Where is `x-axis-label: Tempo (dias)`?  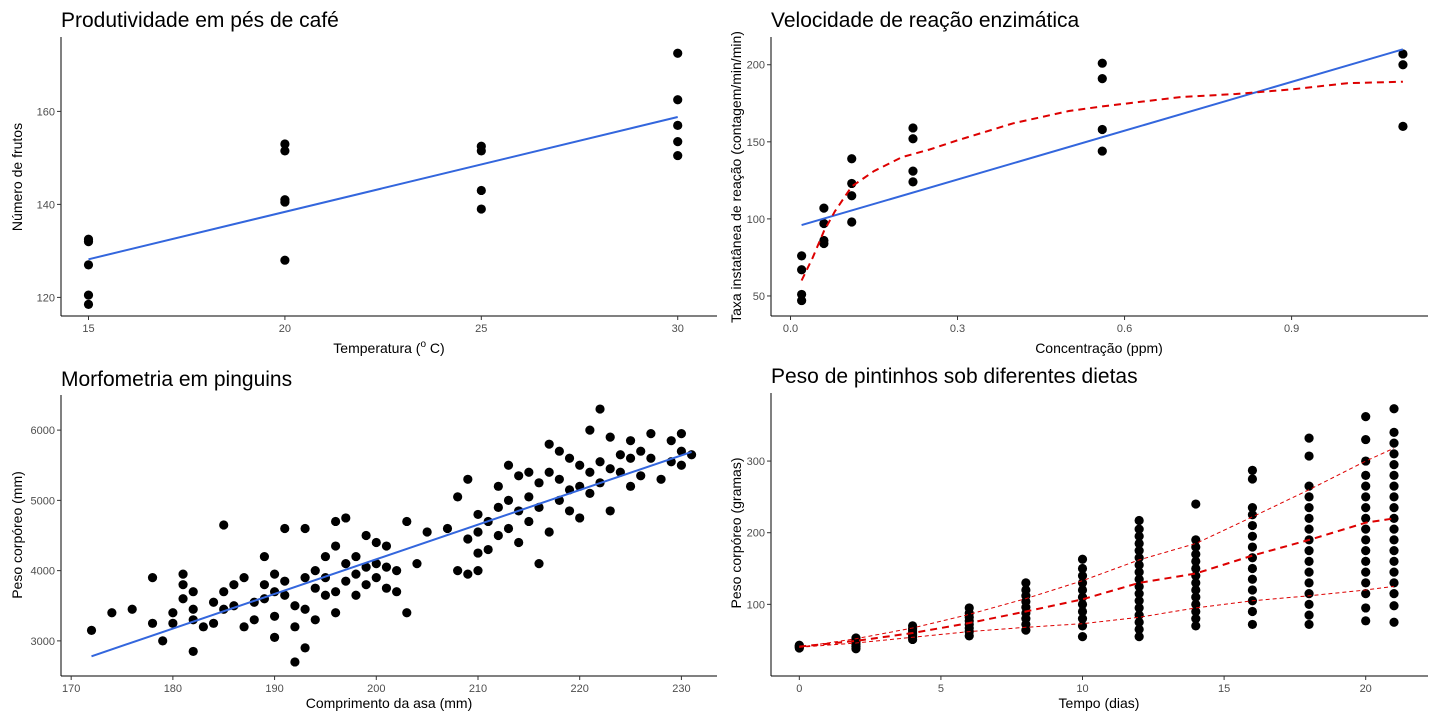 x-axis-label: Tempo (dias) is located at coordinates (1099, 703).